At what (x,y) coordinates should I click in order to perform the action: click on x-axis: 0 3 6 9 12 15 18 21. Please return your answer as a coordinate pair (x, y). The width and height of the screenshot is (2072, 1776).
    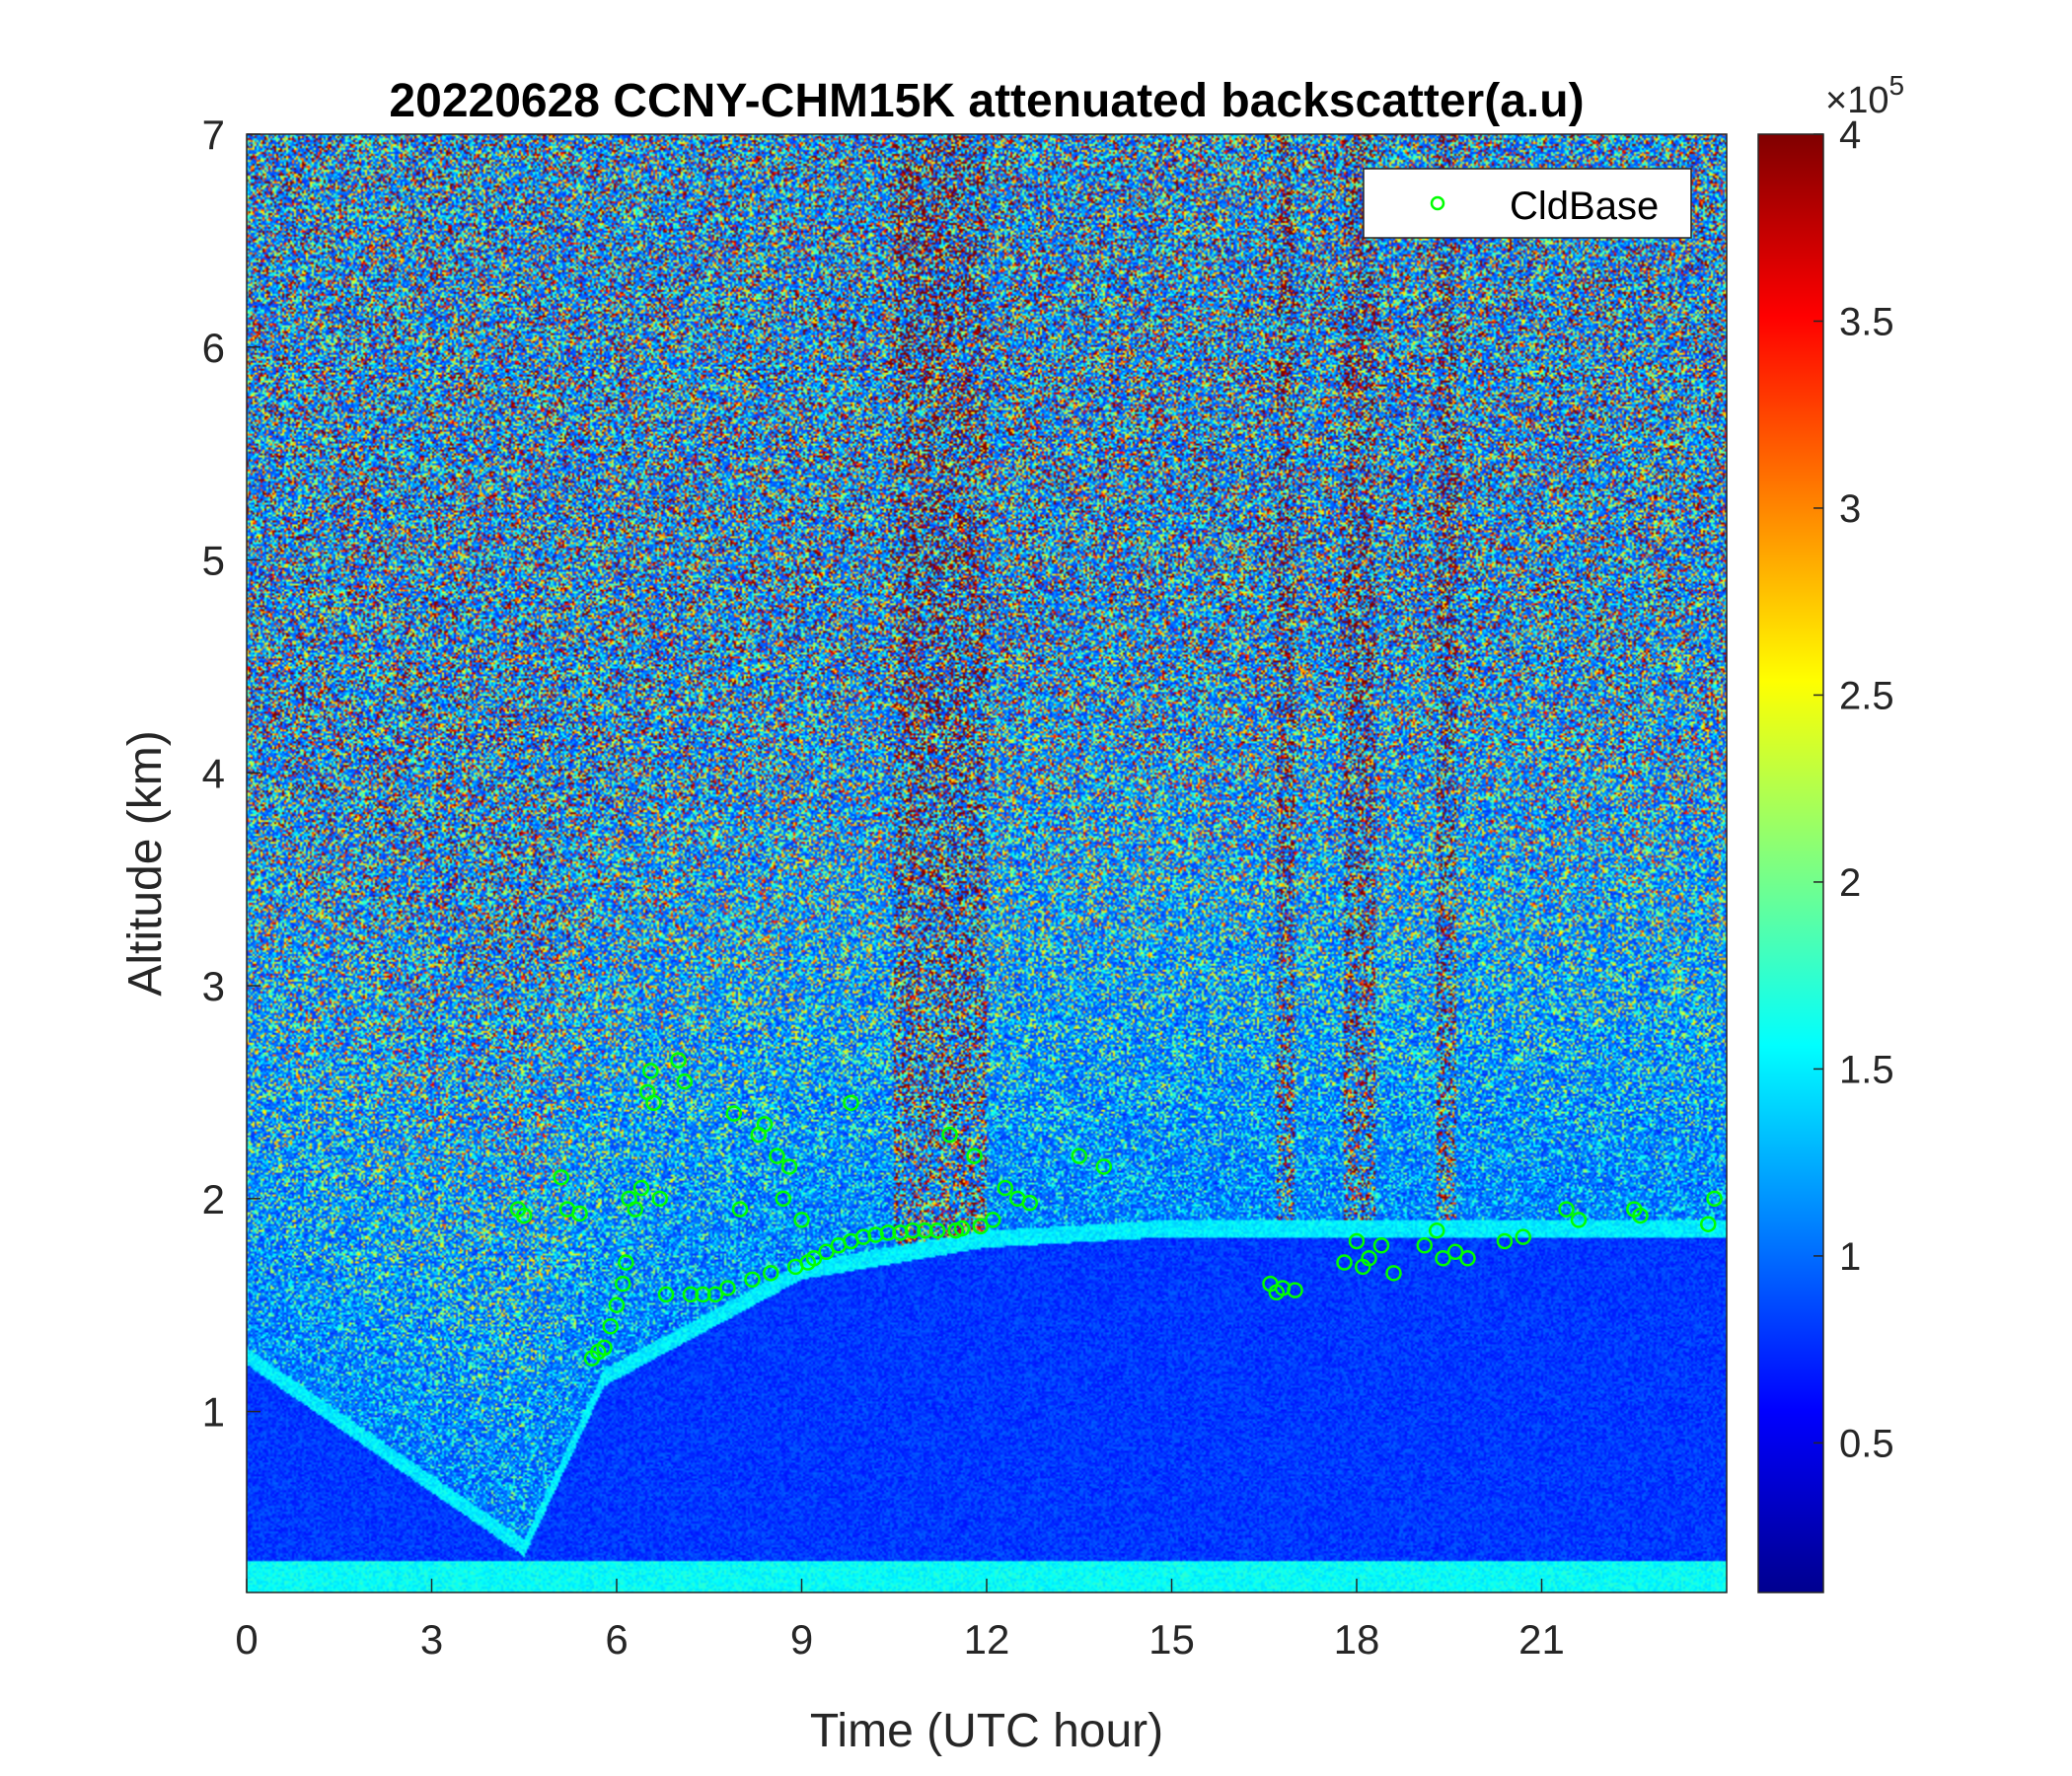
    Looking at the image, I should click on (900, 1621).